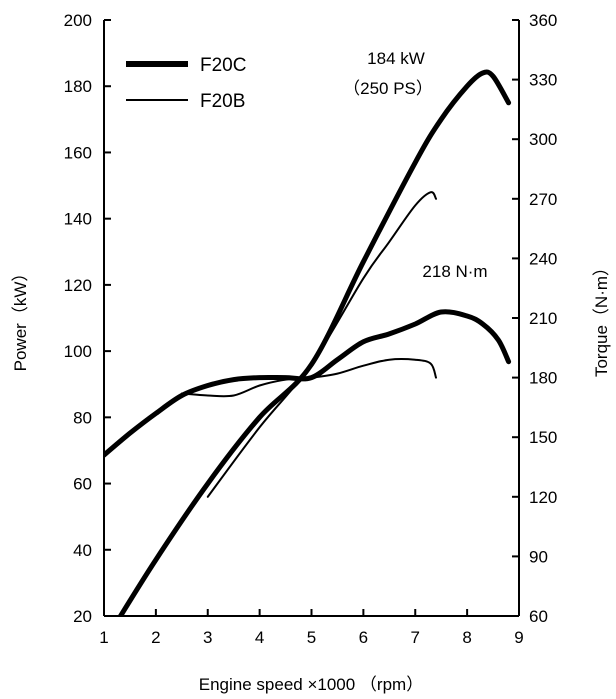 This screenshot has width=616, height=699. I want to click on y-tick-label-left: 20, so click(82, 616).